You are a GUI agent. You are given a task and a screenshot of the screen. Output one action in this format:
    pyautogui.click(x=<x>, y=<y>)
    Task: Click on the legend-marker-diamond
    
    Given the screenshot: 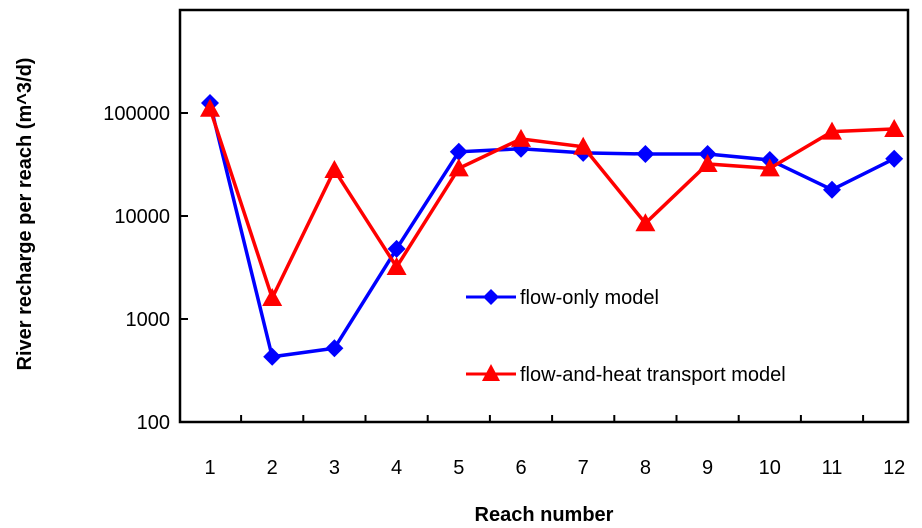 What is the action you would take?
    pyautogui.click(x=491, y=297)
    